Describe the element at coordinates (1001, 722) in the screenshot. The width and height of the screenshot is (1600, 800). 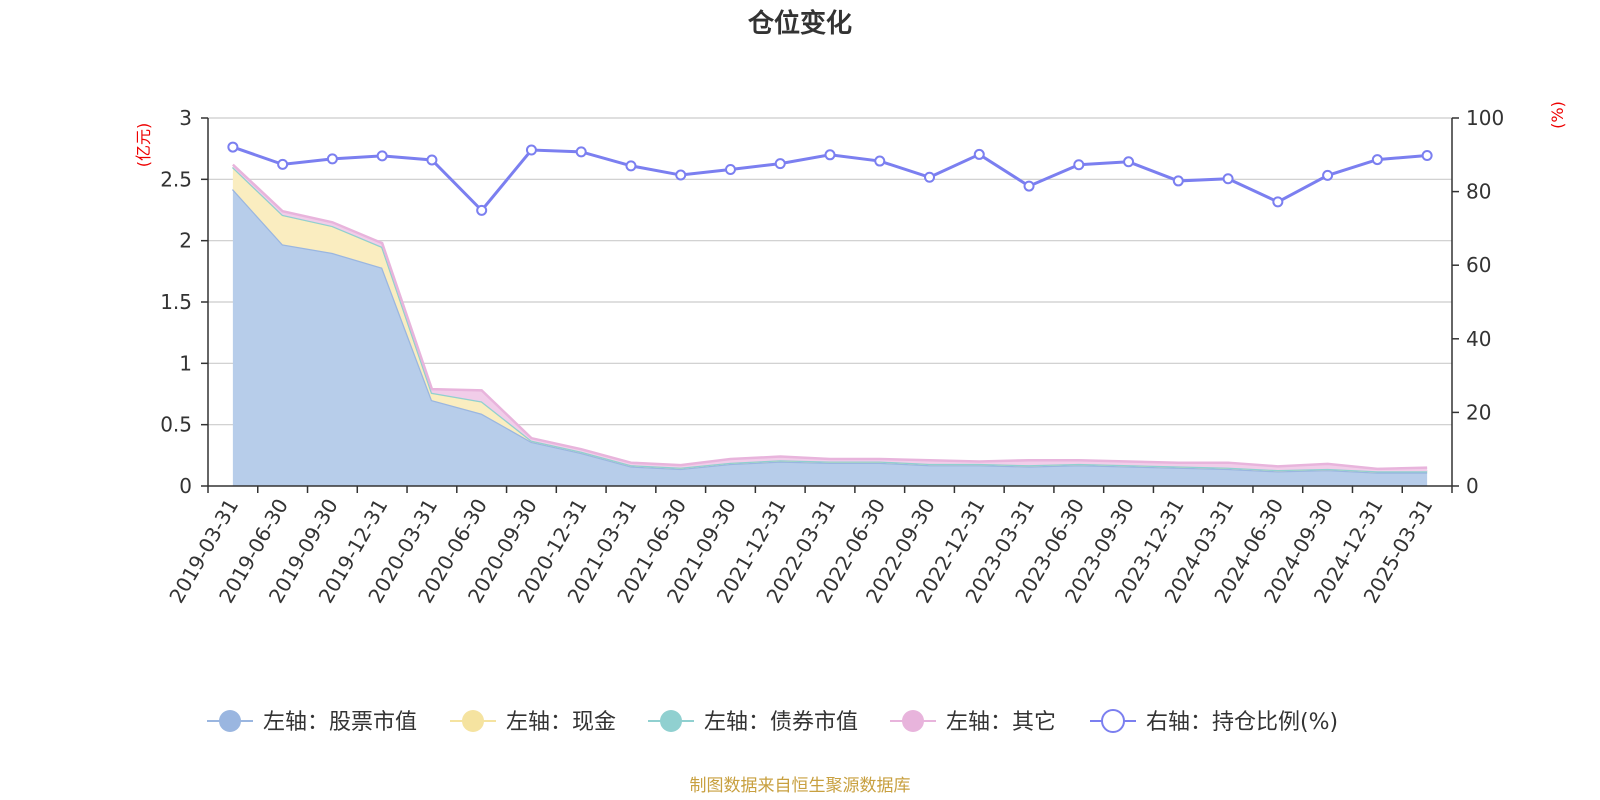
I see `legend-label: 左轴：其它` at that location.